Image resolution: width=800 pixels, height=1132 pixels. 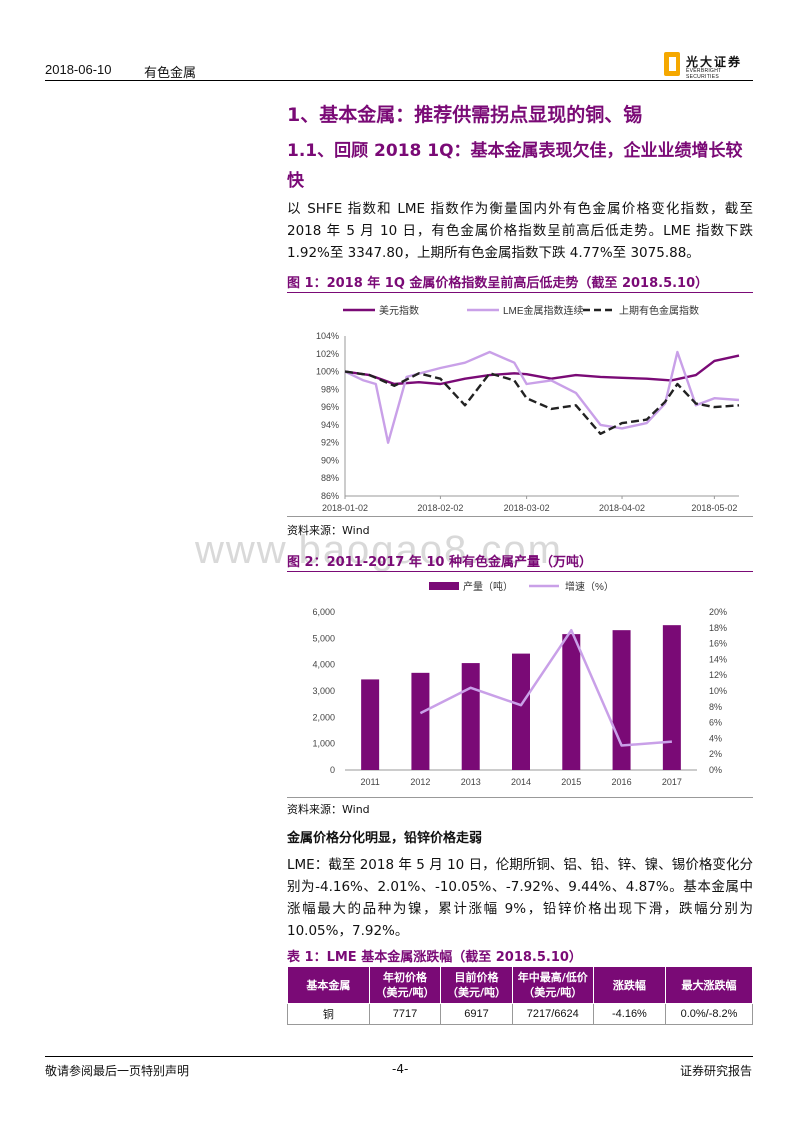 What do you see at coordinates (330, 407) in the screenshot?
I see `y-tick-label: 96%` at bounding box center [330, 407].